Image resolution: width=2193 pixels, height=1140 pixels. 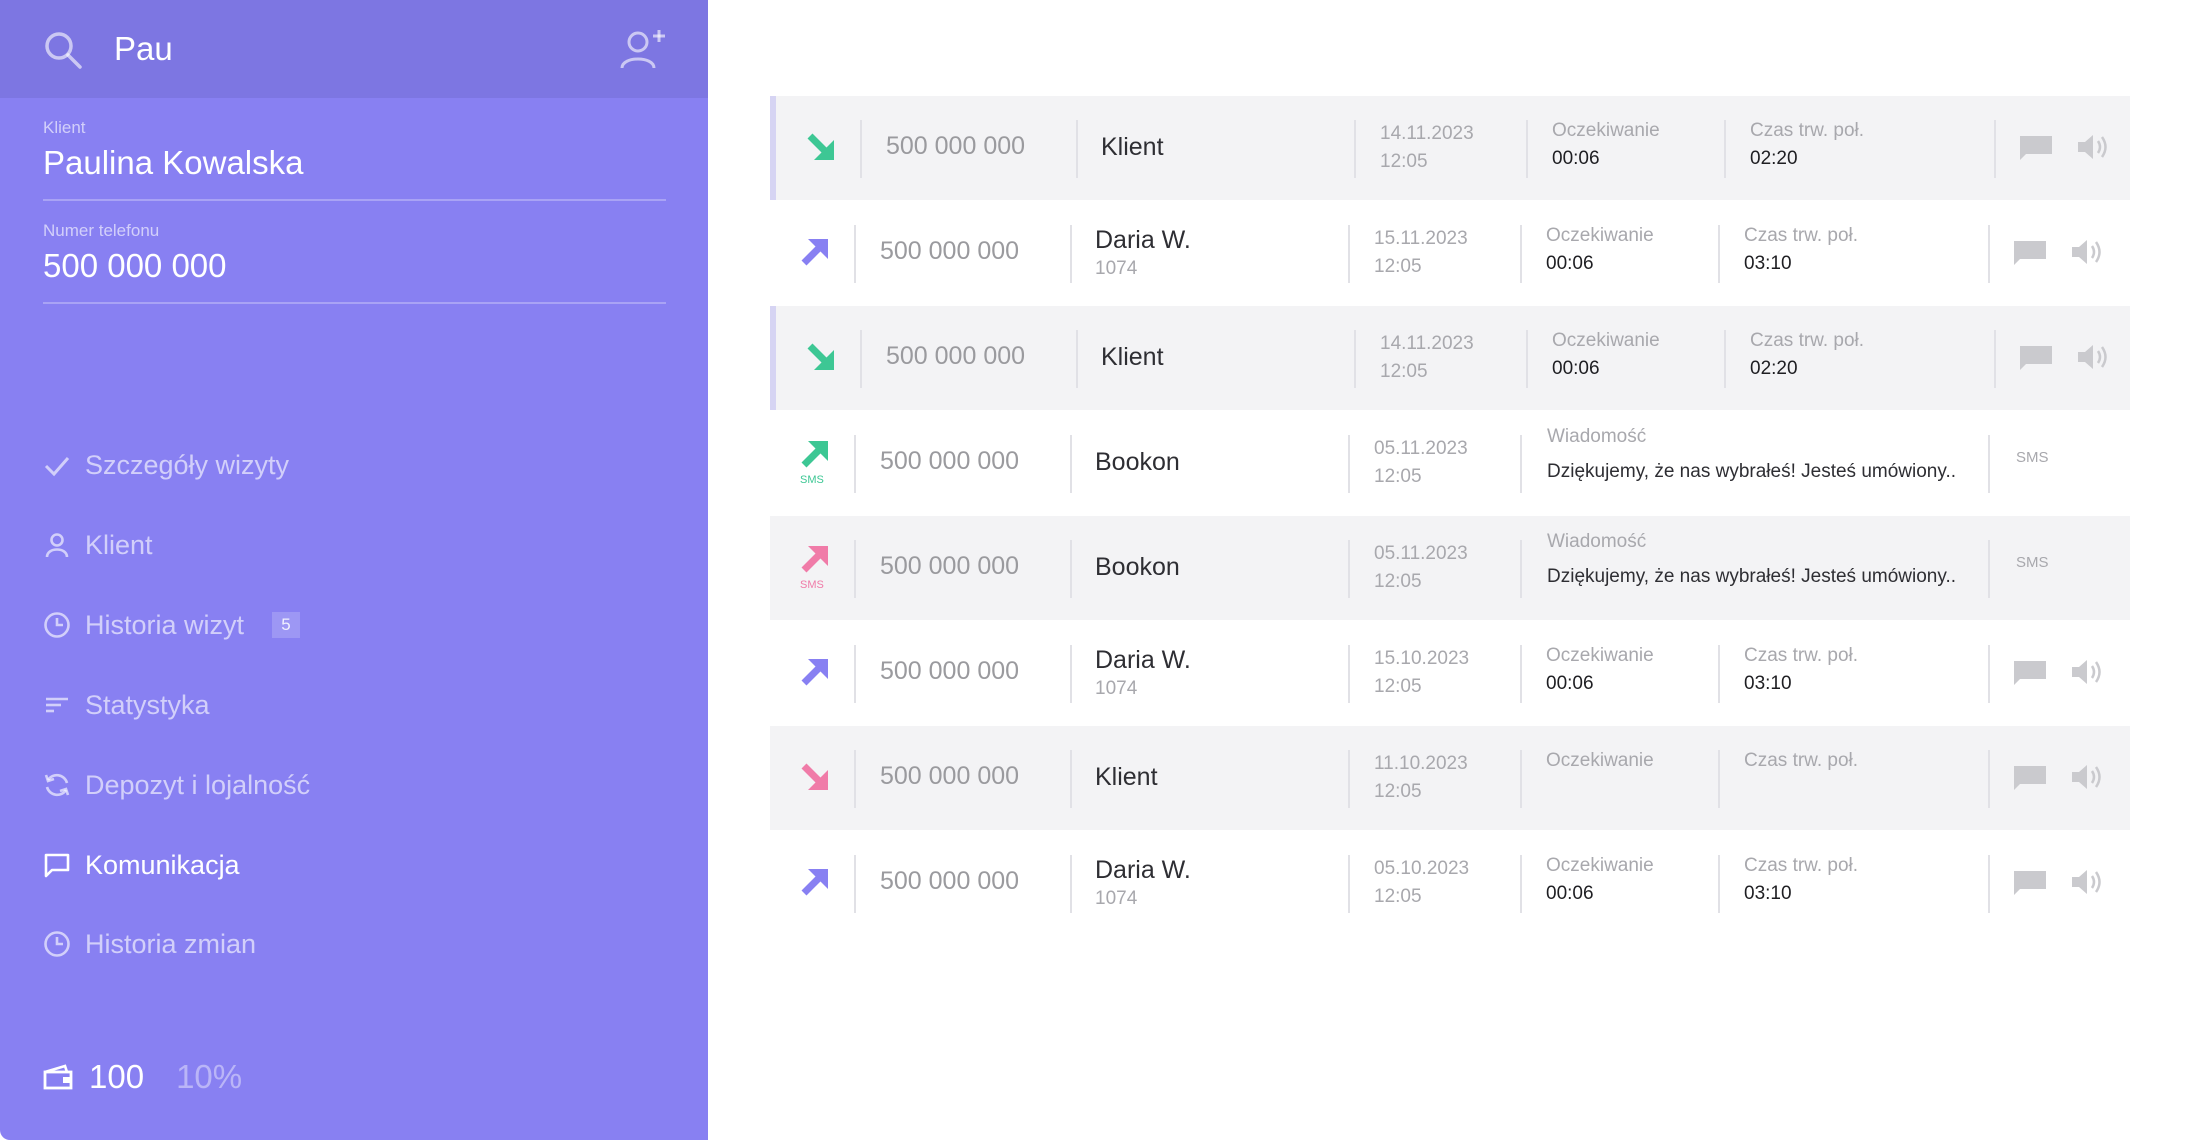 I want to click on user-icon, so click(x=57, y=545).